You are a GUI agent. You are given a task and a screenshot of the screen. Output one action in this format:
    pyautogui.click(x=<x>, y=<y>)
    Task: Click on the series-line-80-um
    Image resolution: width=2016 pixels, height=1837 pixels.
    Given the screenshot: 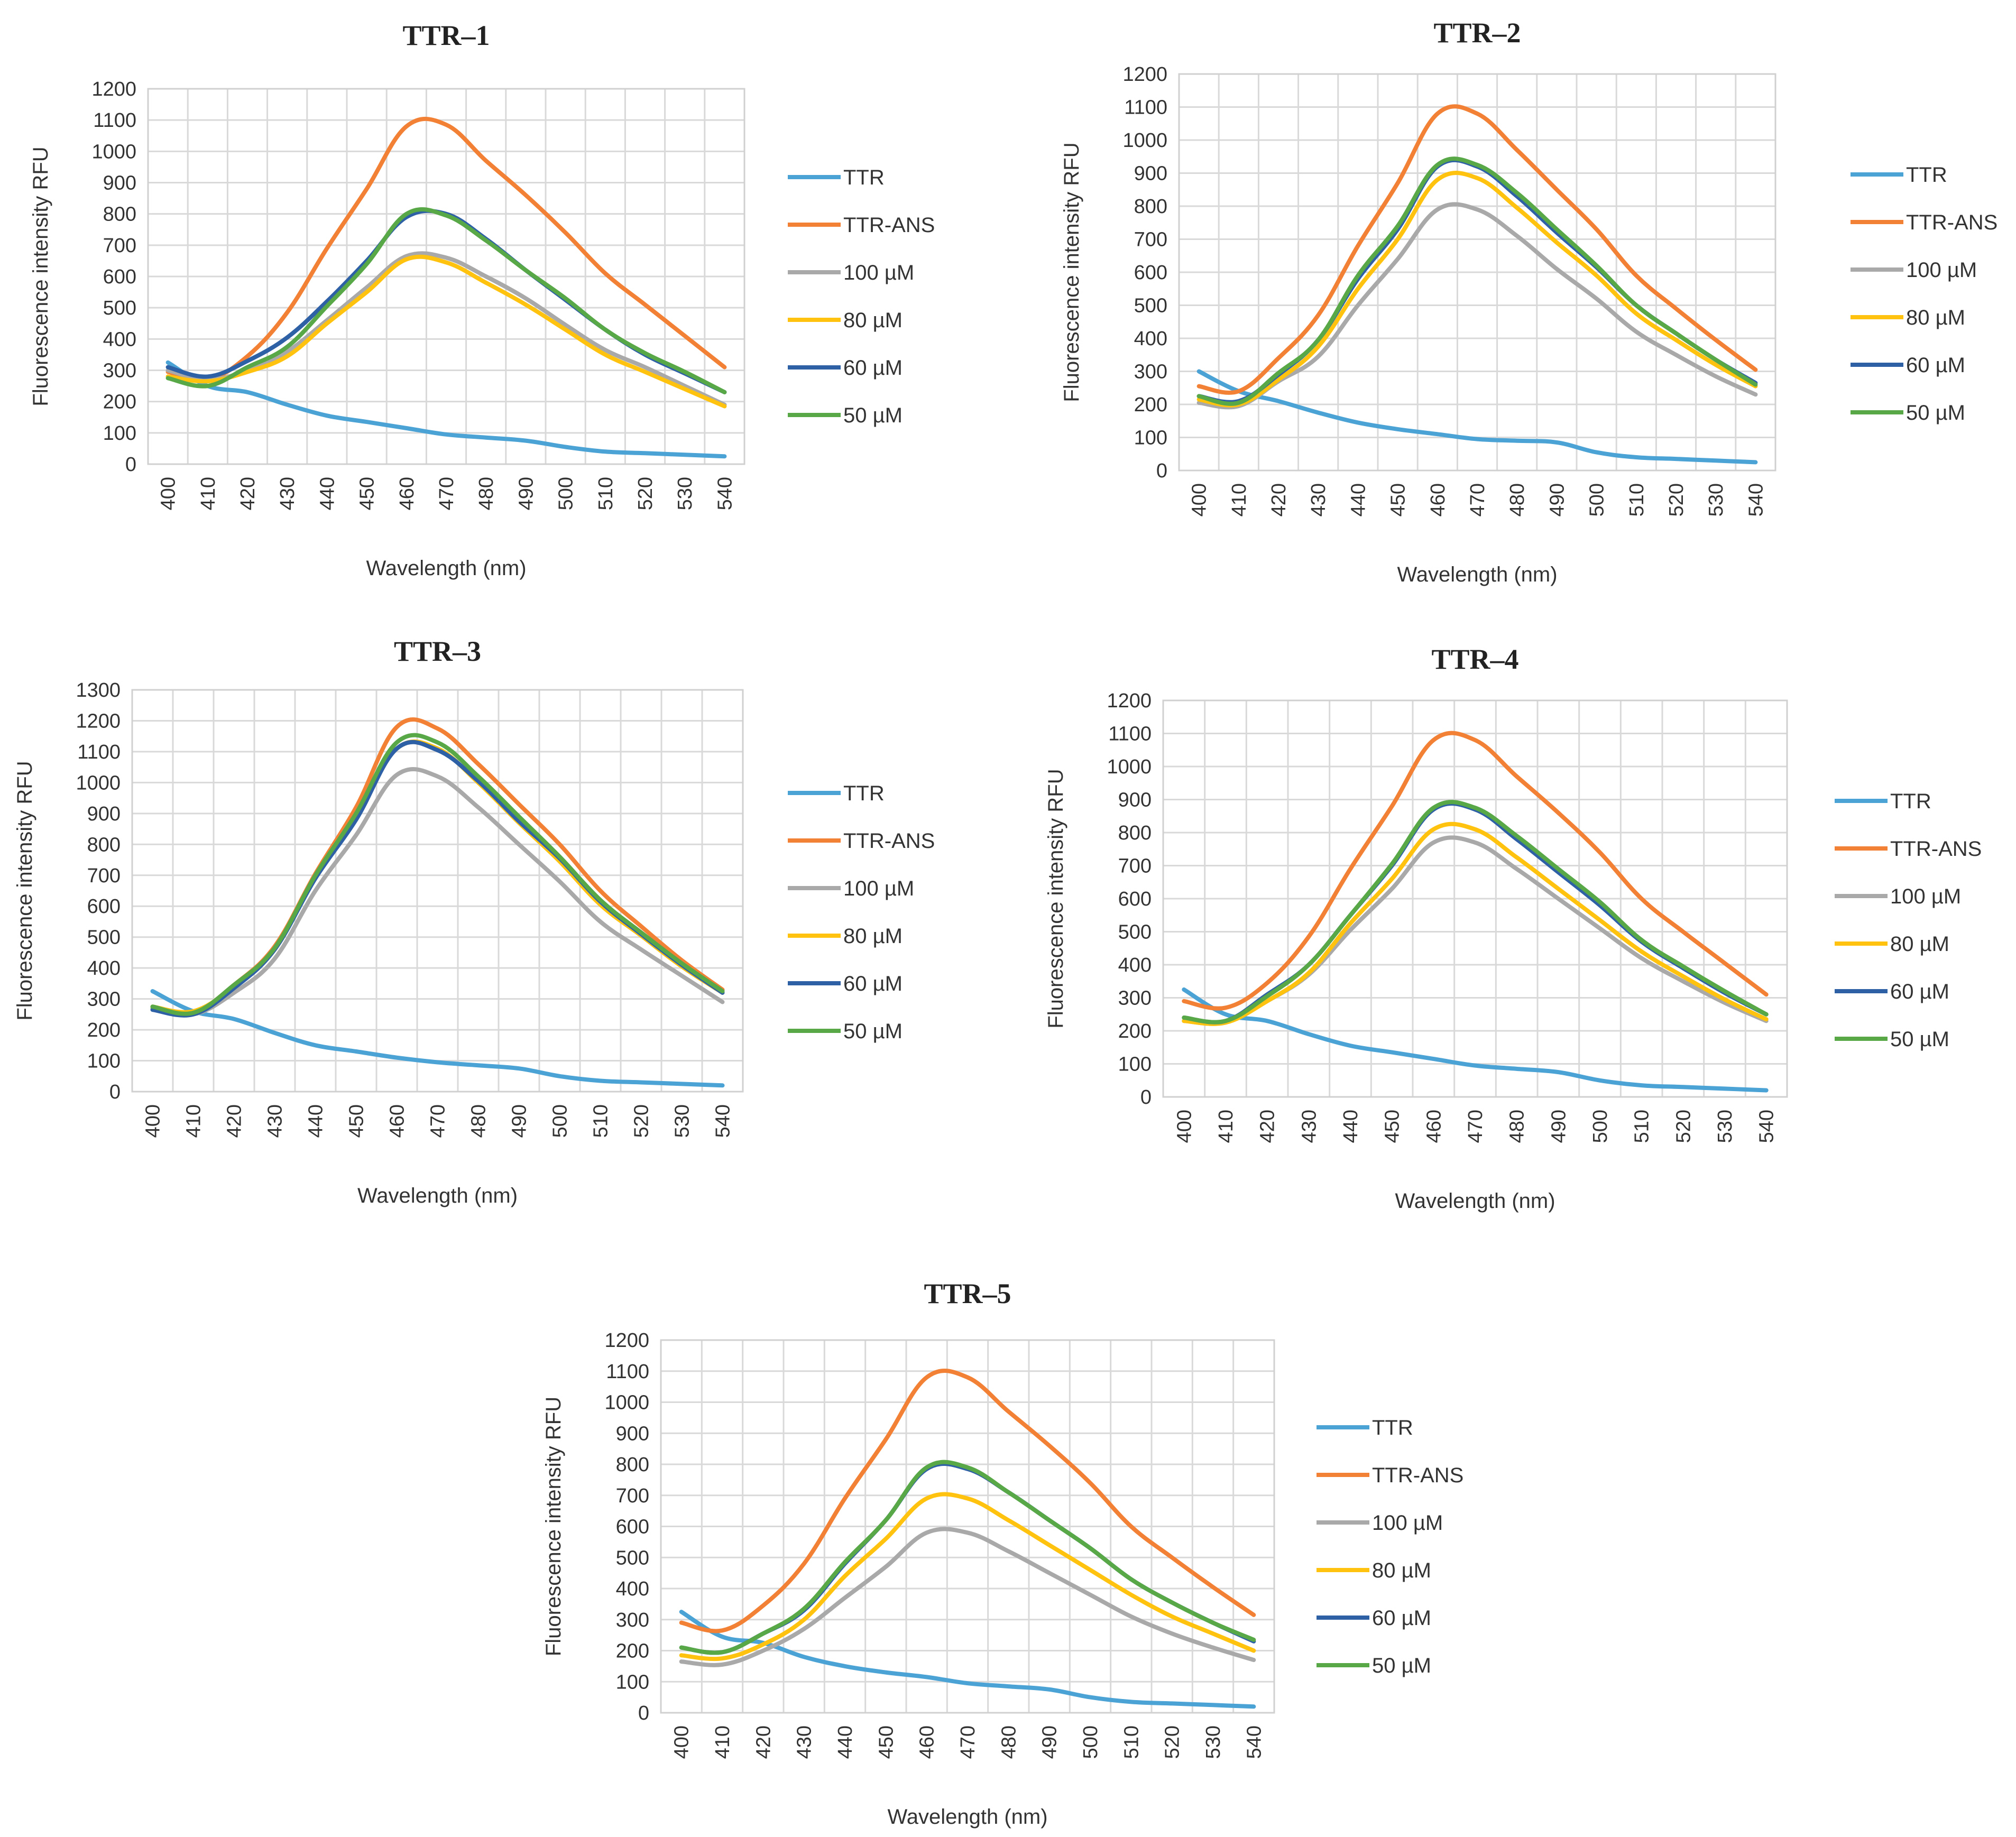 What is the action you would take?
    pyautogui.click(x=967, y=1576)
    